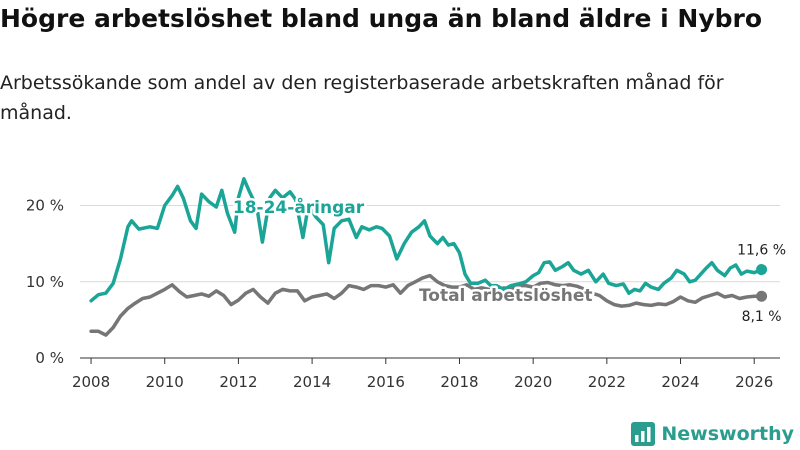 The width and height of the screenshot is (800, 450). I want to click on x-tick-label-2020: 2020, so click(533, 382).